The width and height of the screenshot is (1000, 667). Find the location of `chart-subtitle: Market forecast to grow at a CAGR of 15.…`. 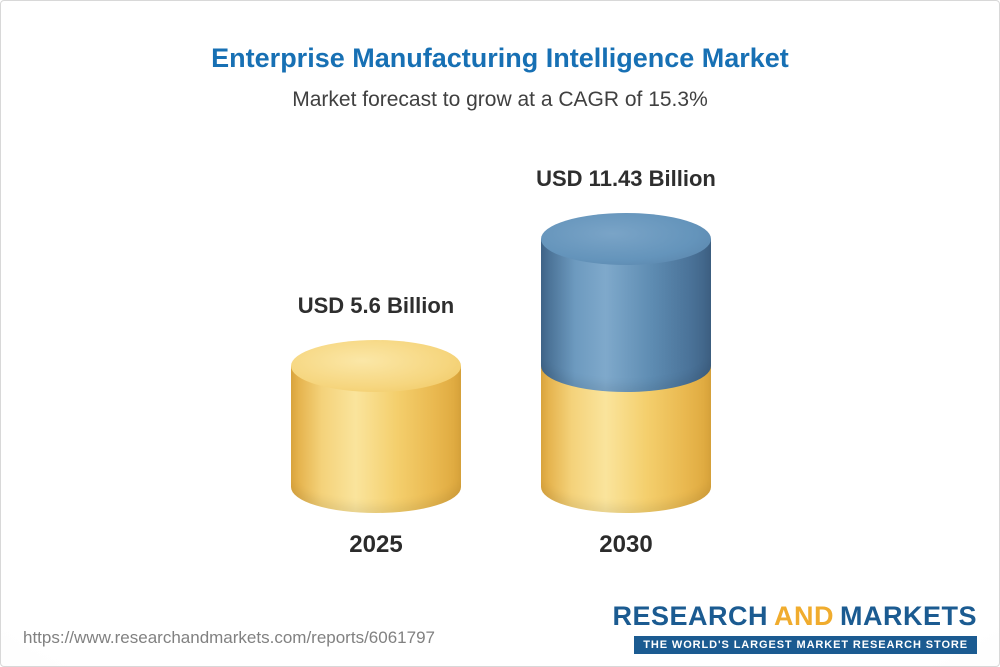

chart-subtitle: Market forecast to grow at a CAGR of 15.… is located at coordinates (500, 99).